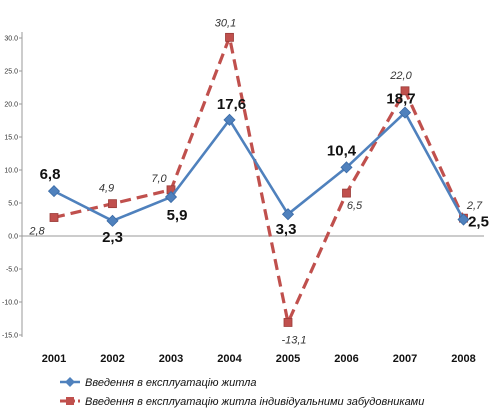 This screenshot has width=496, height=417. Describe the element at coordinates (10, 336) in the screenshot. I see `y-tick-label: -15.0` at that location.